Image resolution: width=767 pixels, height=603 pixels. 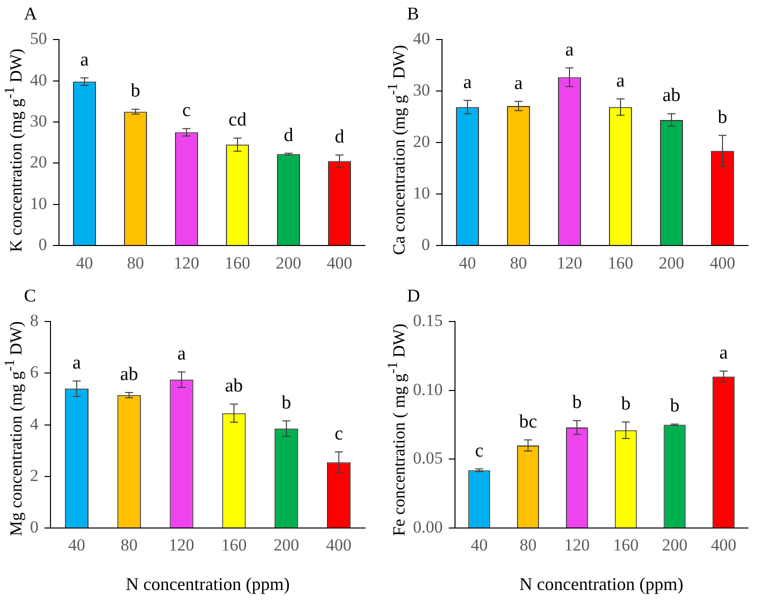 I want to click on y-tick-label: 4, so click(x=34, y=424).